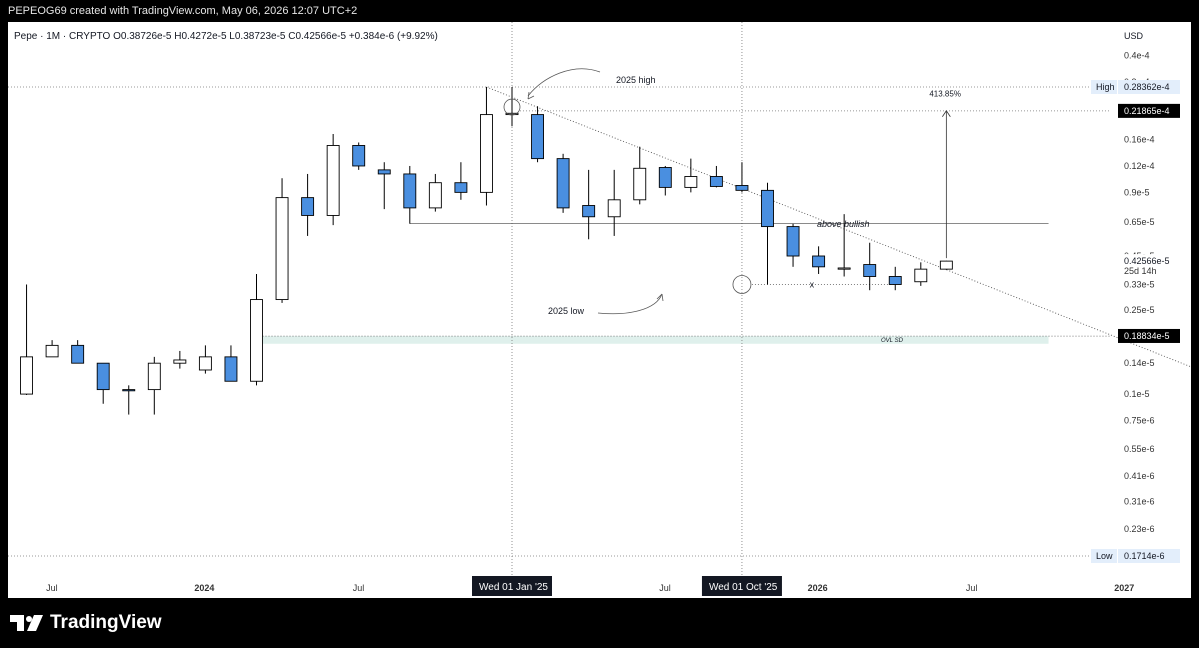 The height and width of the screenshot is (648, 1199). Describe the element at coordinates (599, 623) in the screenshot. I see `footer-bar: TradingView` at that location.